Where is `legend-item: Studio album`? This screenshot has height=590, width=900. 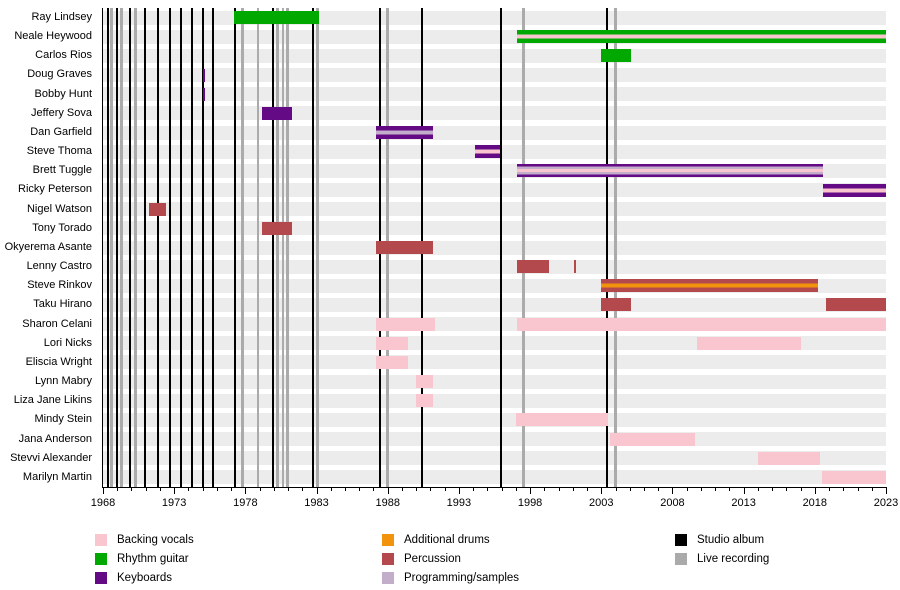
legend-item: Studio album is located at coordinates (722, 539).